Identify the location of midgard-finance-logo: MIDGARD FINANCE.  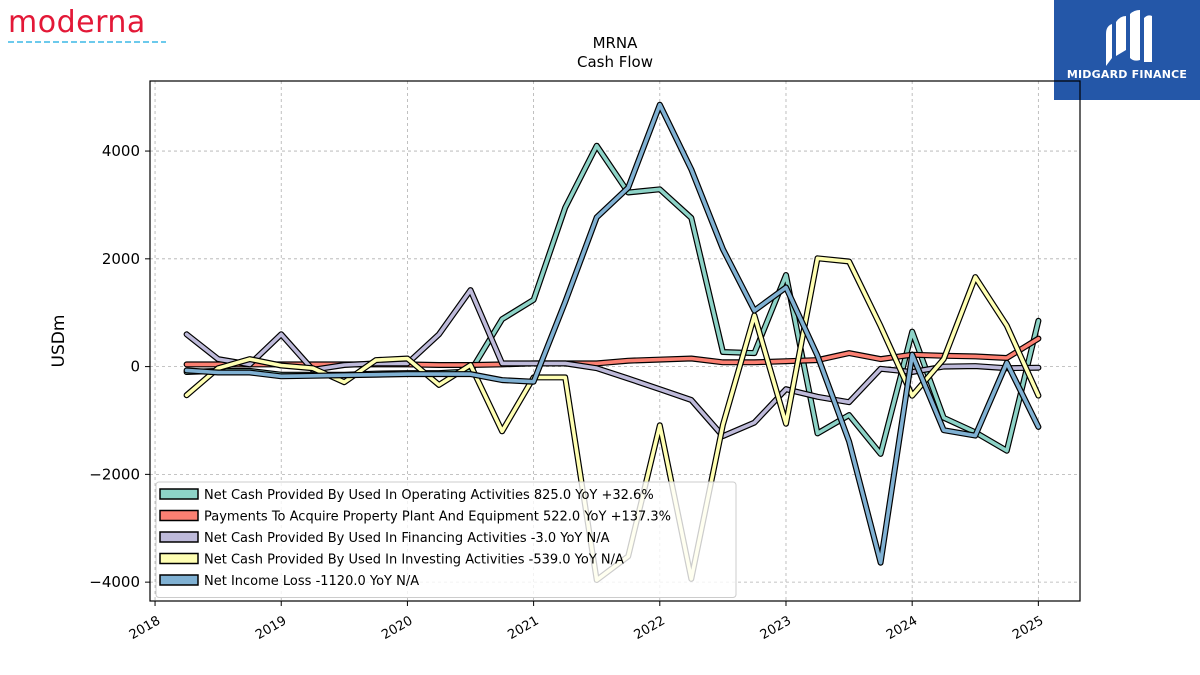
(1127, 50).